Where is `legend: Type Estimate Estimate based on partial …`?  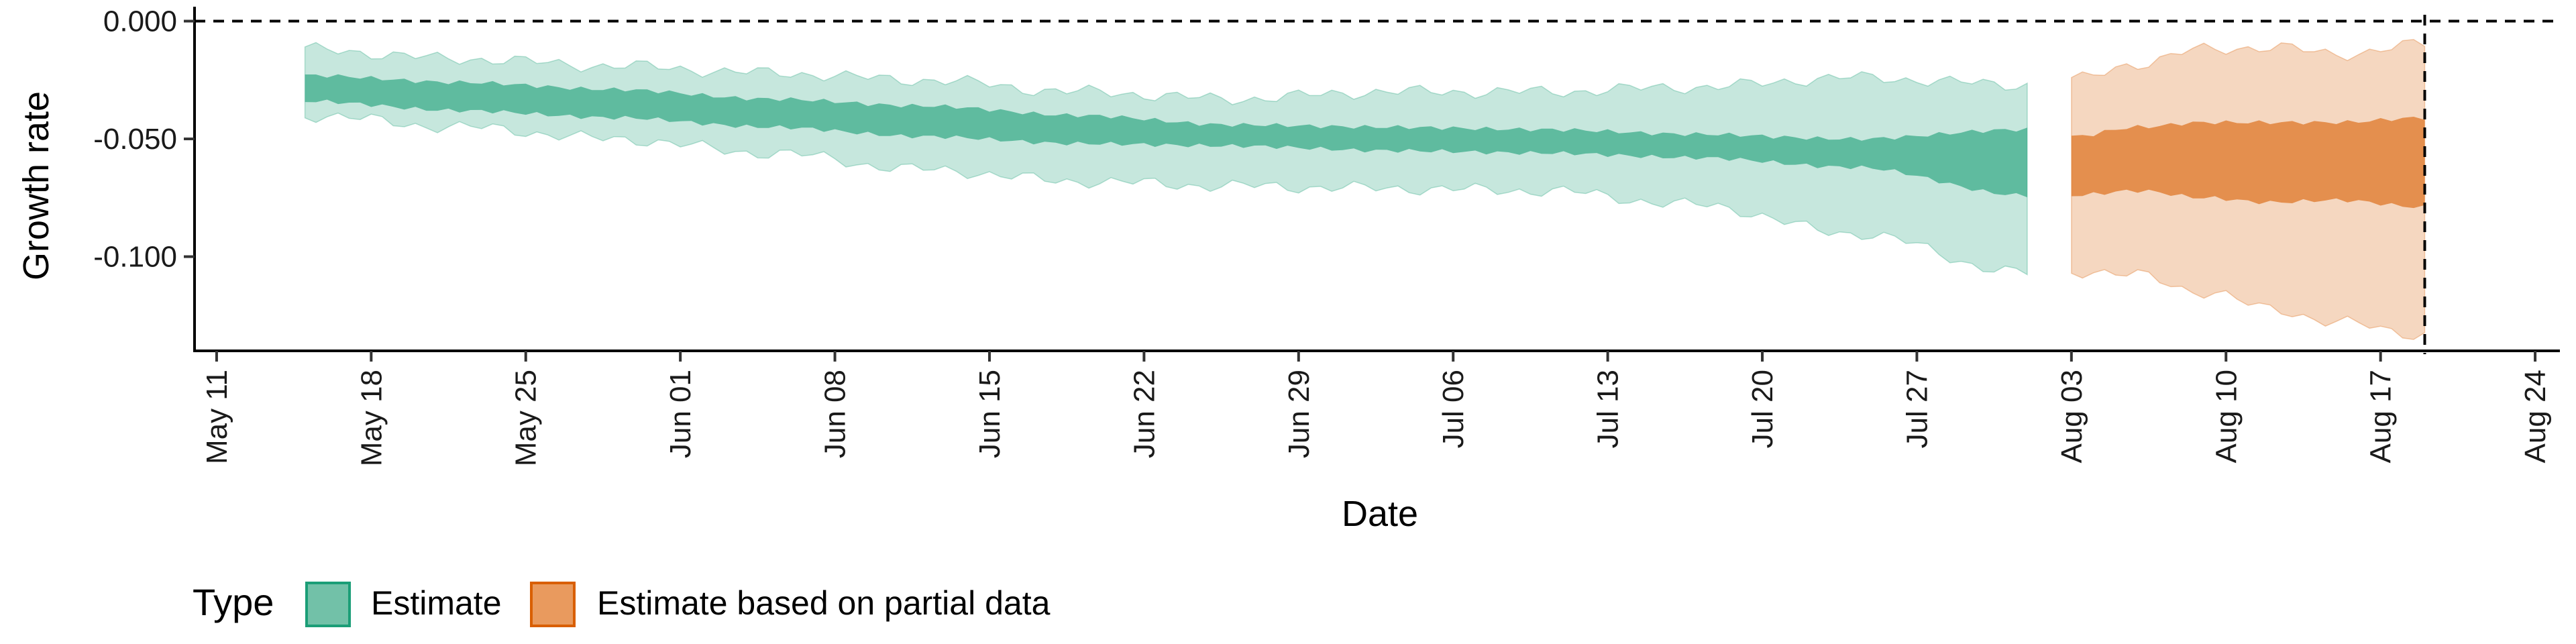
legend: Type Estimate Estimate based on partial … is located at coordinates (622, 604).